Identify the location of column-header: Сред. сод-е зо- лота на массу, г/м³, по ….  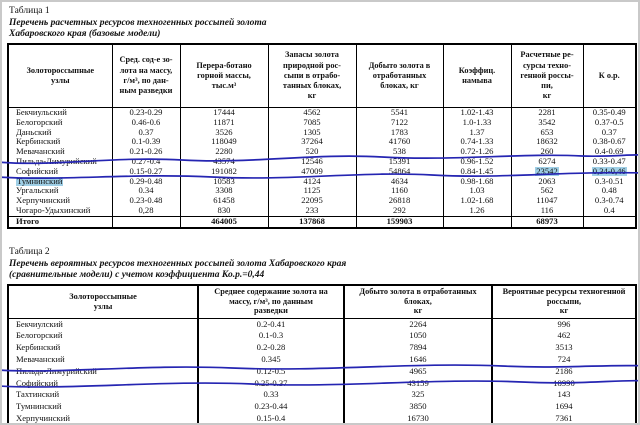
(145, 76).